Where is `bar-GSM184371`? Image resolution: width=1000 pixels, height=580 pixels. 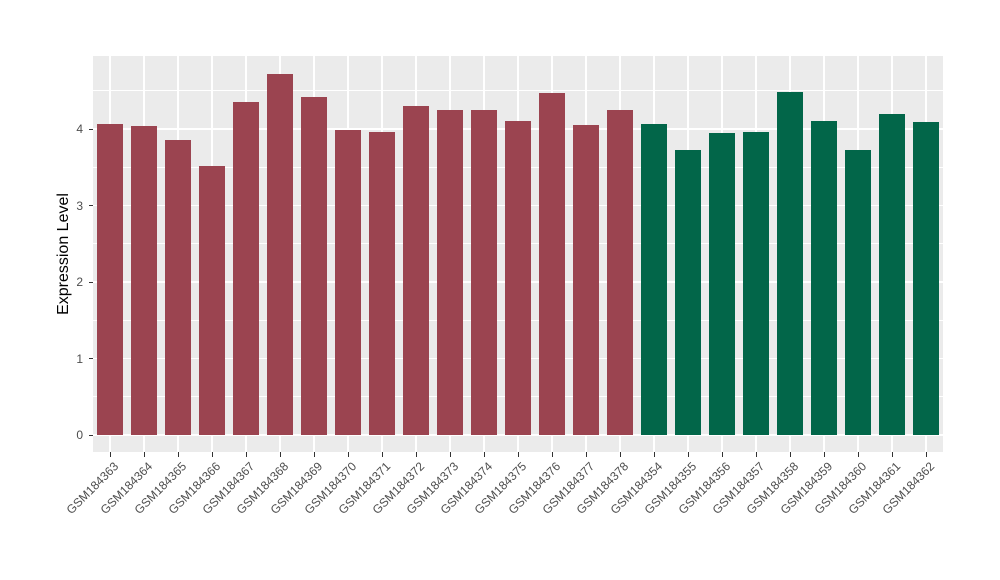 bar-GSM184371 is located at coordinates (382, 283).